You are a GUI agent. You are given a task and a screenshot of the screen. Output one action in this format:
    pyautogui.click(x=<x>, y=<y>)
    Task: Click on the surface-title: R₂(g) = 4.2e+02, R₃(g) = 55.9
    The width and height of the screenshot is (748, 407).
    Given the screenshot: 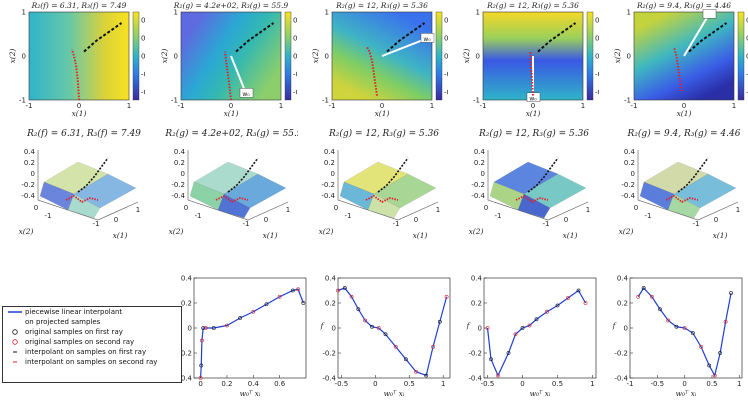 What is the action you would take?
    pyautogui.click(x=231, y=133)
    